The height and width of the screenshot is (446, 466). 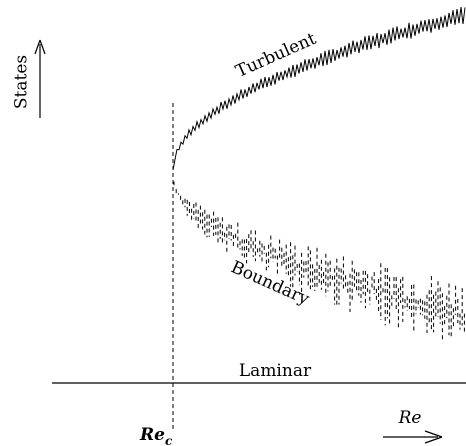 What do you see at coordinates (22, 82) in the screenshot?
I see `y-axis-label: States` at bounding box center [22, 82].